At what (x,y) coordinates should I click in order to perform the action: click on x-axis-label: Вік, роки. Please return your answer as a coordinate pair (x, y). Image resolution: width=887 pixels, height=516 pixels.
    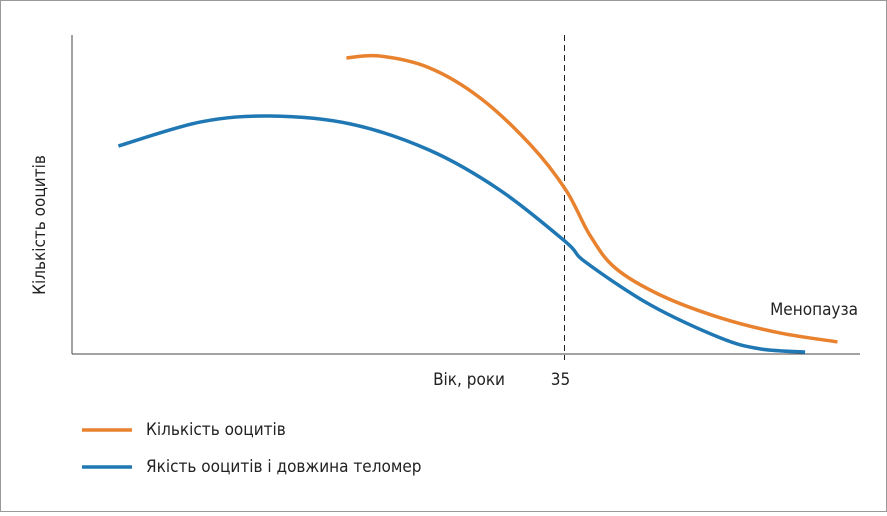
    Looking at the image, I should click on (469, 380).